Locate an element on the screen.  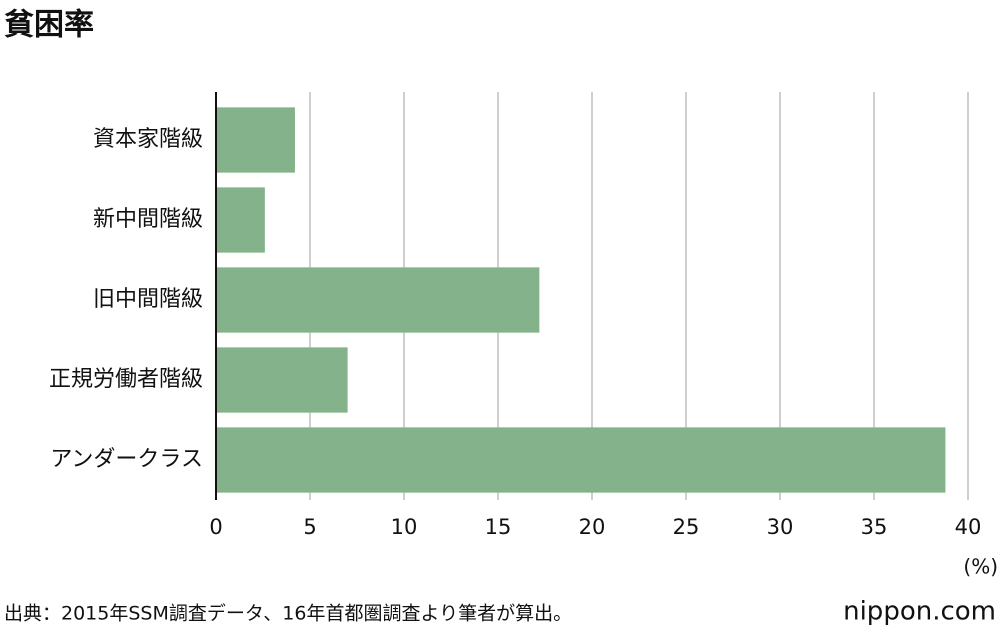
x-tick-label: 5 is located at coordinates (309, 527).